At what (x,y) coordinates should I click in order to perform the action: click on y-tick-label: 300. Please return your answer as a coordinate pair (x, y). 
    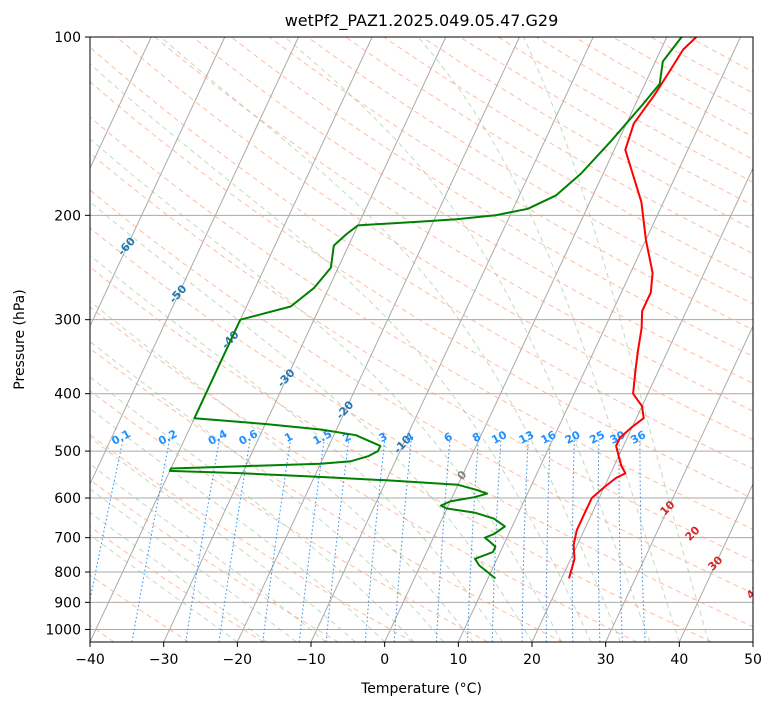
    Looking at the image, I should click on (67, 321).